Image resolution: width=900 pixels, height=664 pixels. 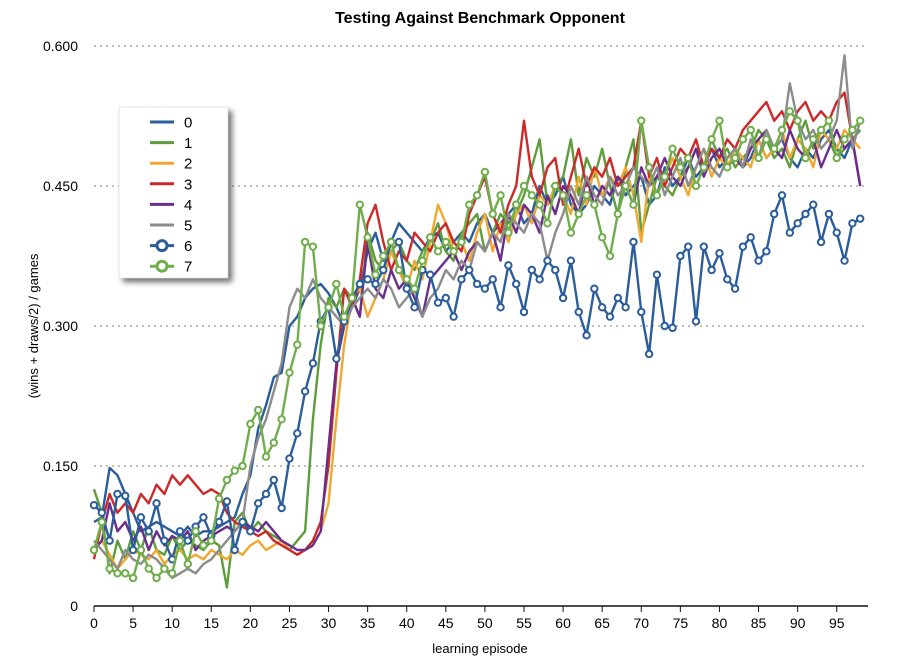 What do you see at coordinates (563, 623) in the screenshot?
I see `x-tick-label: 60` at bounding box center [563, 623].